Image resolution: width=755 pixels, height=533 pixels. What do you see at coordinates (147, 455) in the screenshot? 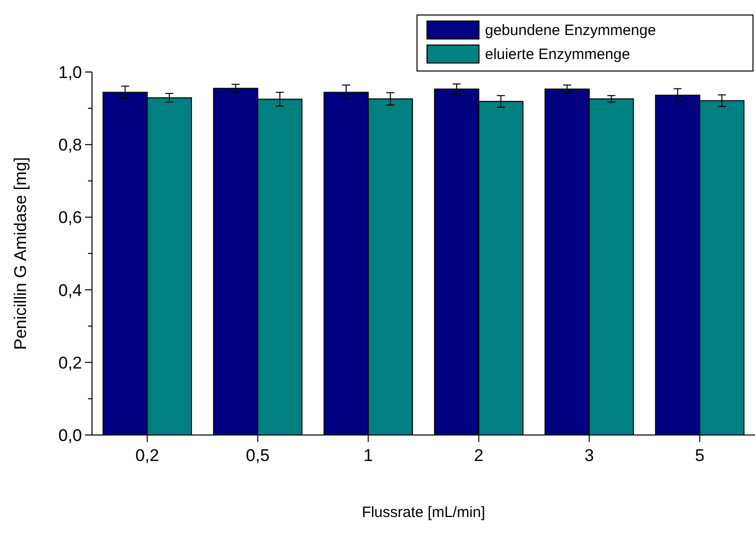
I see `x-tick-label: 0,2` at bounding box center [147, 455].